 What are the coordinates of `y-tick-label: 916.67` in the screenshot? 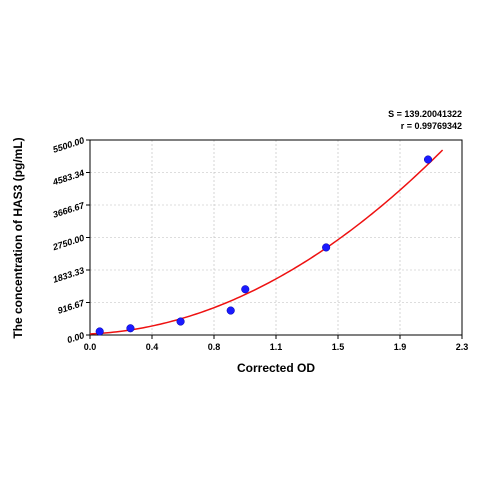 It's located at (71, 306).